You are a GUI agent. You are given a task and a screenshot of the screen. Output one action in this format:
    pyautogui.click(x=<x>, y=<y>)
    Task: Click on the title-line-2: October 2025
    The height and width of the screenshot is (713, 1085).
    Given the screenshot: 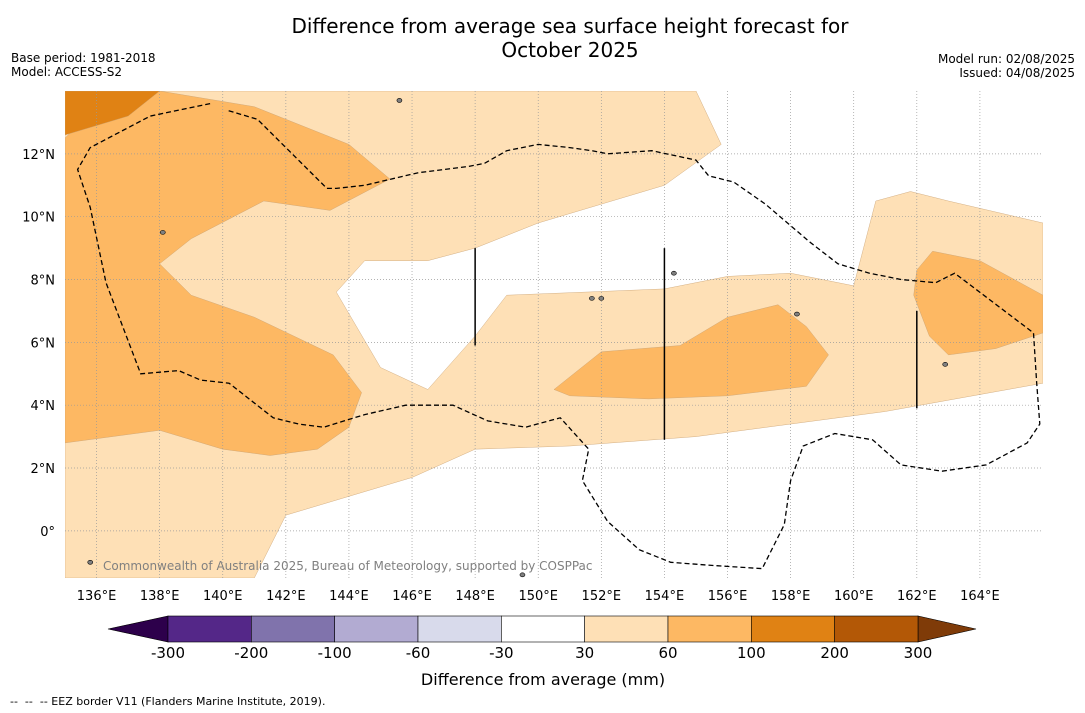 What is the action you would take?
    pyautogui.click(x=570, y=50)
    